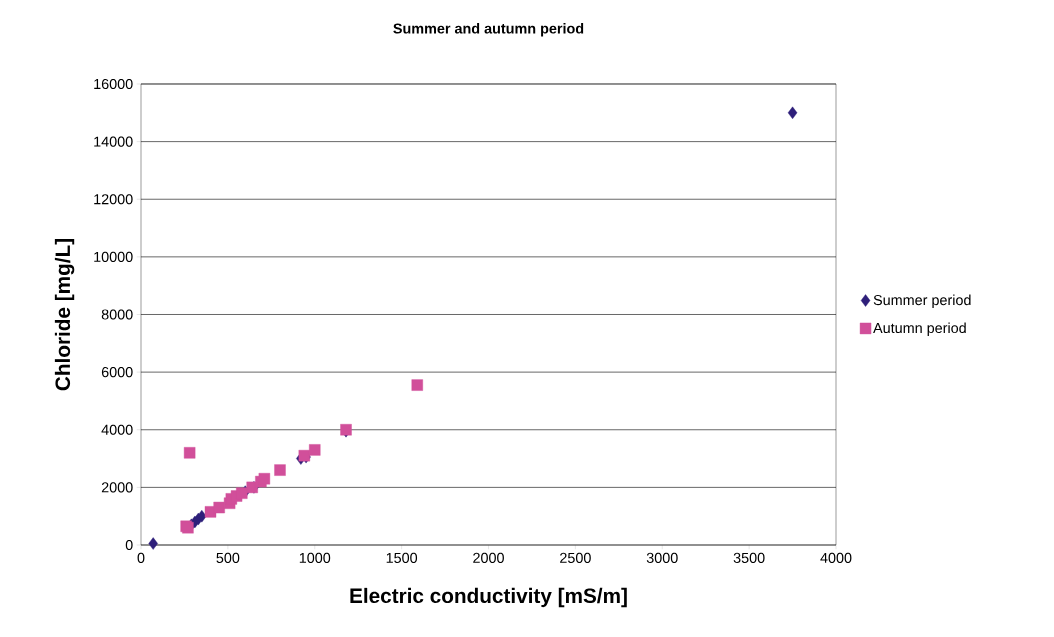 The height and width of the screenshot is (637, 1054). Describe the element at coordinates (228, 557) in the screenshot. I see `x-tick-label: 500` at that location.